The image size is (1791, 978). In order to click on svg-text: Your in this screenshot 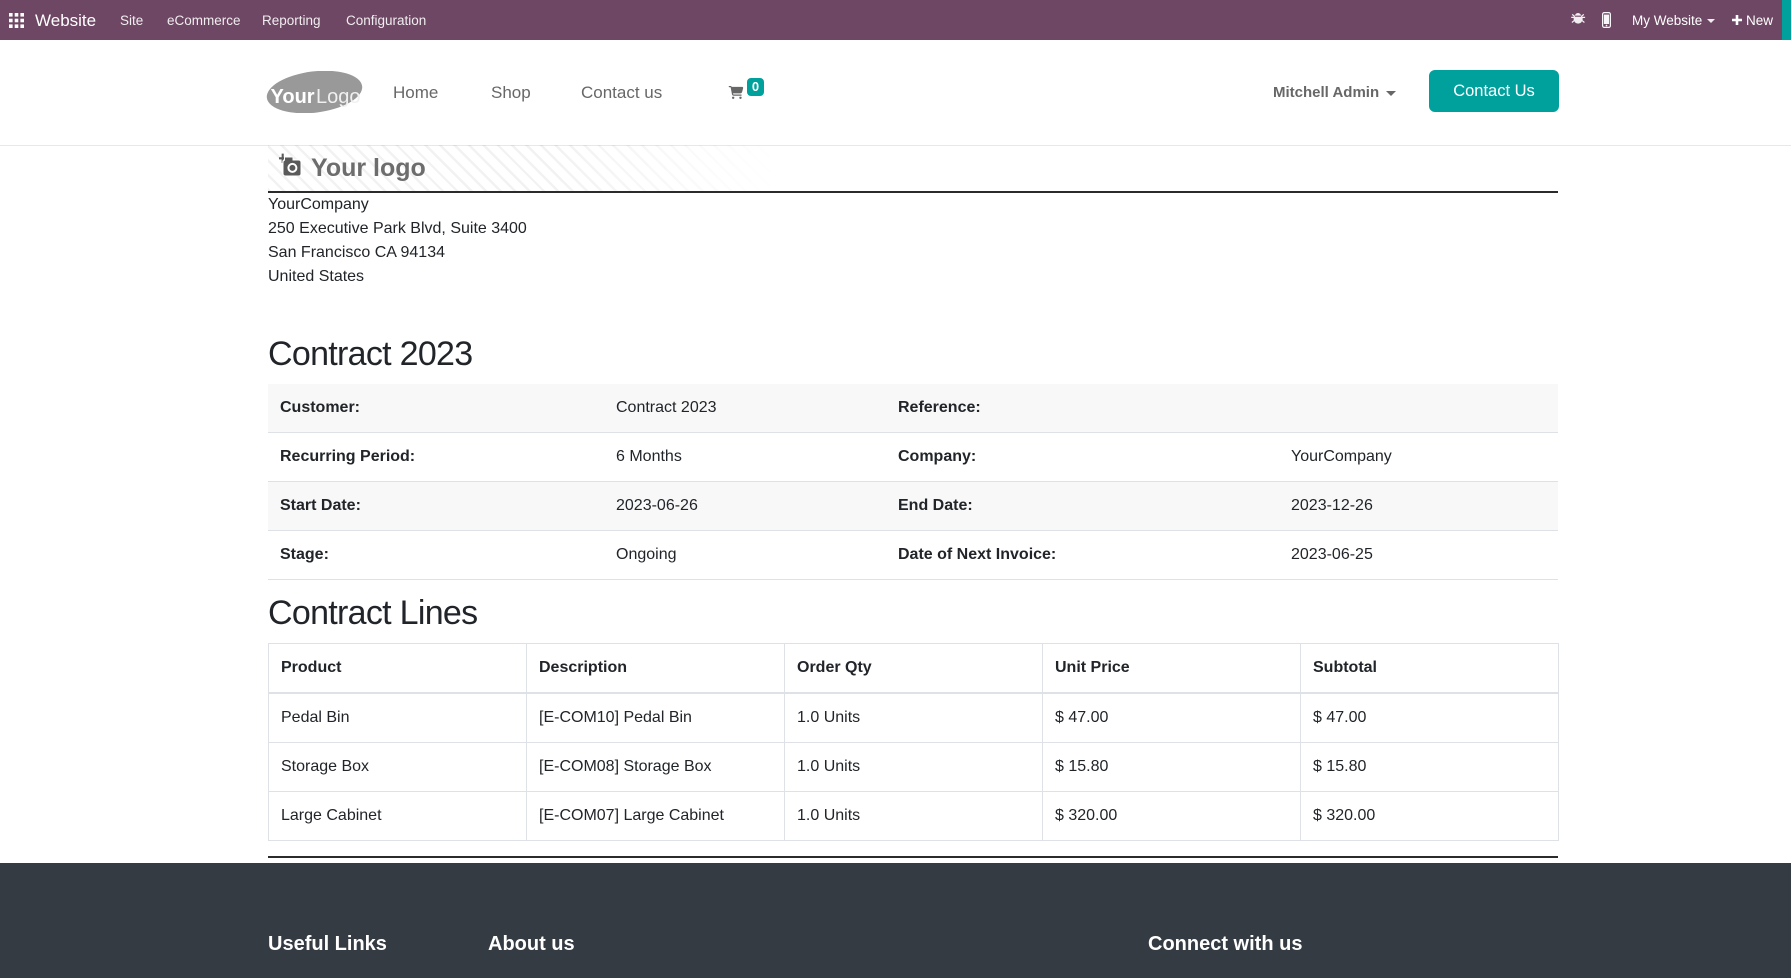, I will do `click(293, 97)`.